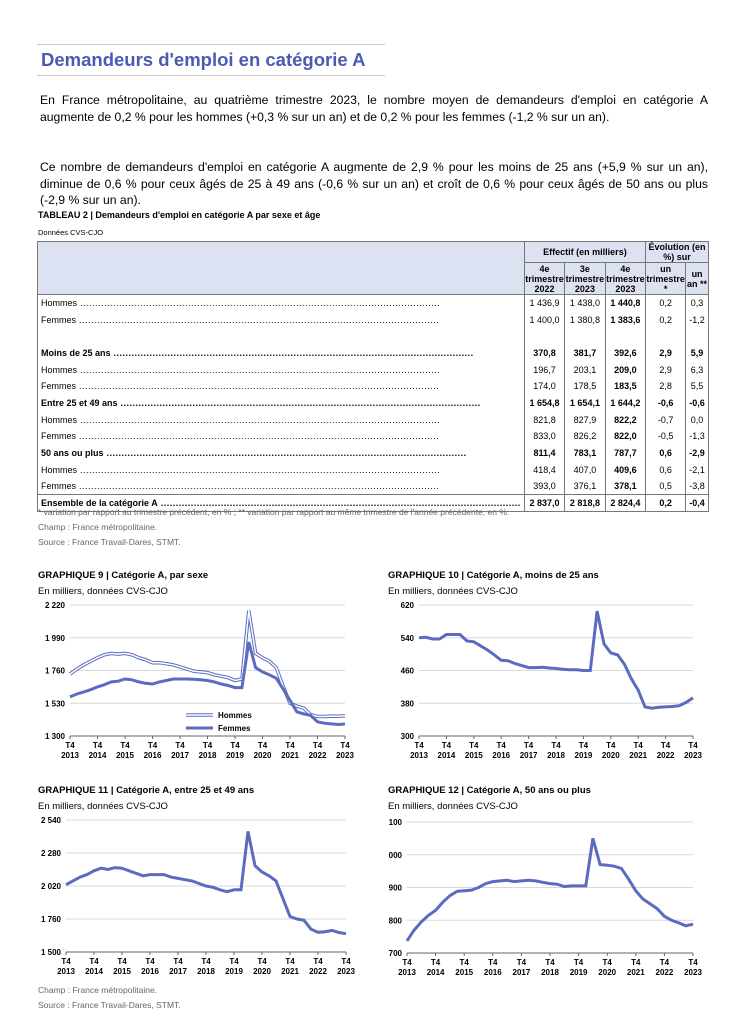  I want to click on cell: 378,1, so click(625, 486).